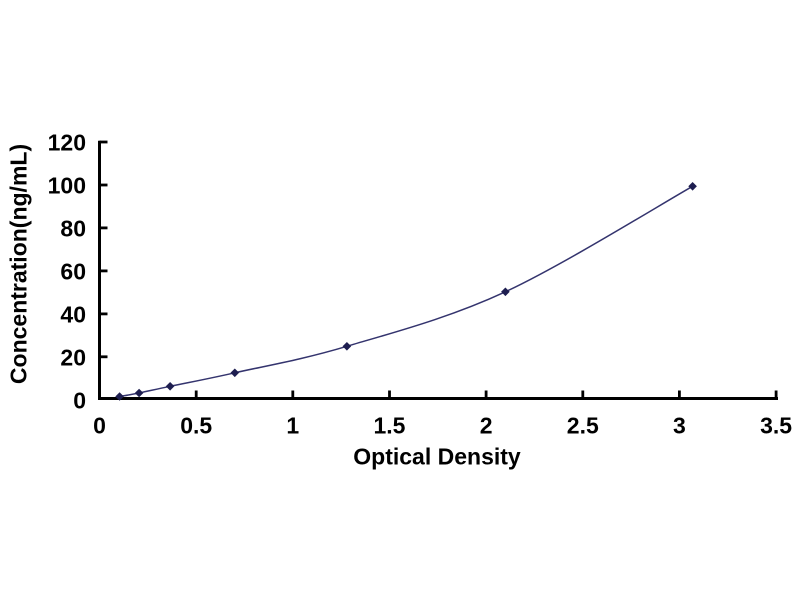 The image size is (800, 600). Describe the element at coordinates (292, 426) in the screenshot. I see `svg-text: 1` at that location.